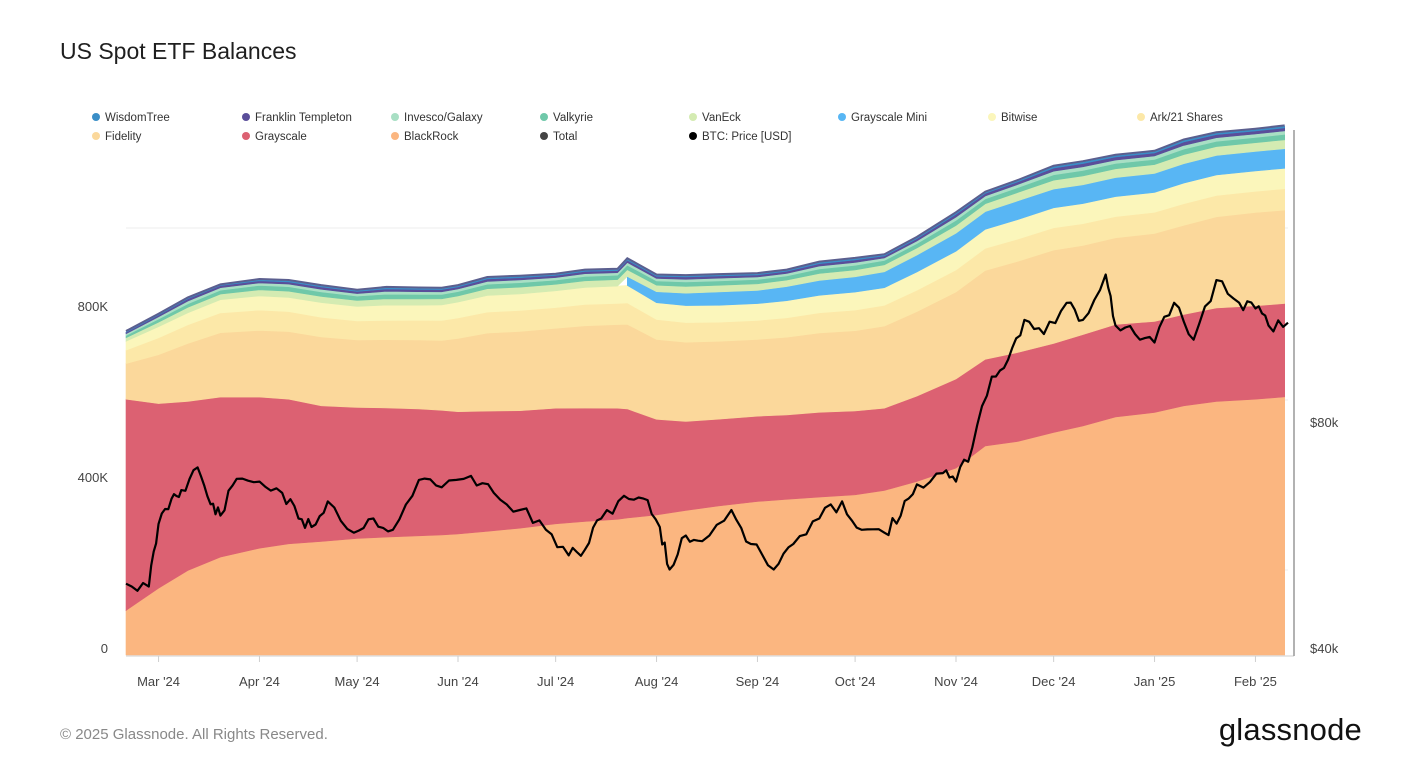 This screenshot has height=780, width=1404. I want to click on legend-item: Ark/21 Shares, so click(1180, 118).